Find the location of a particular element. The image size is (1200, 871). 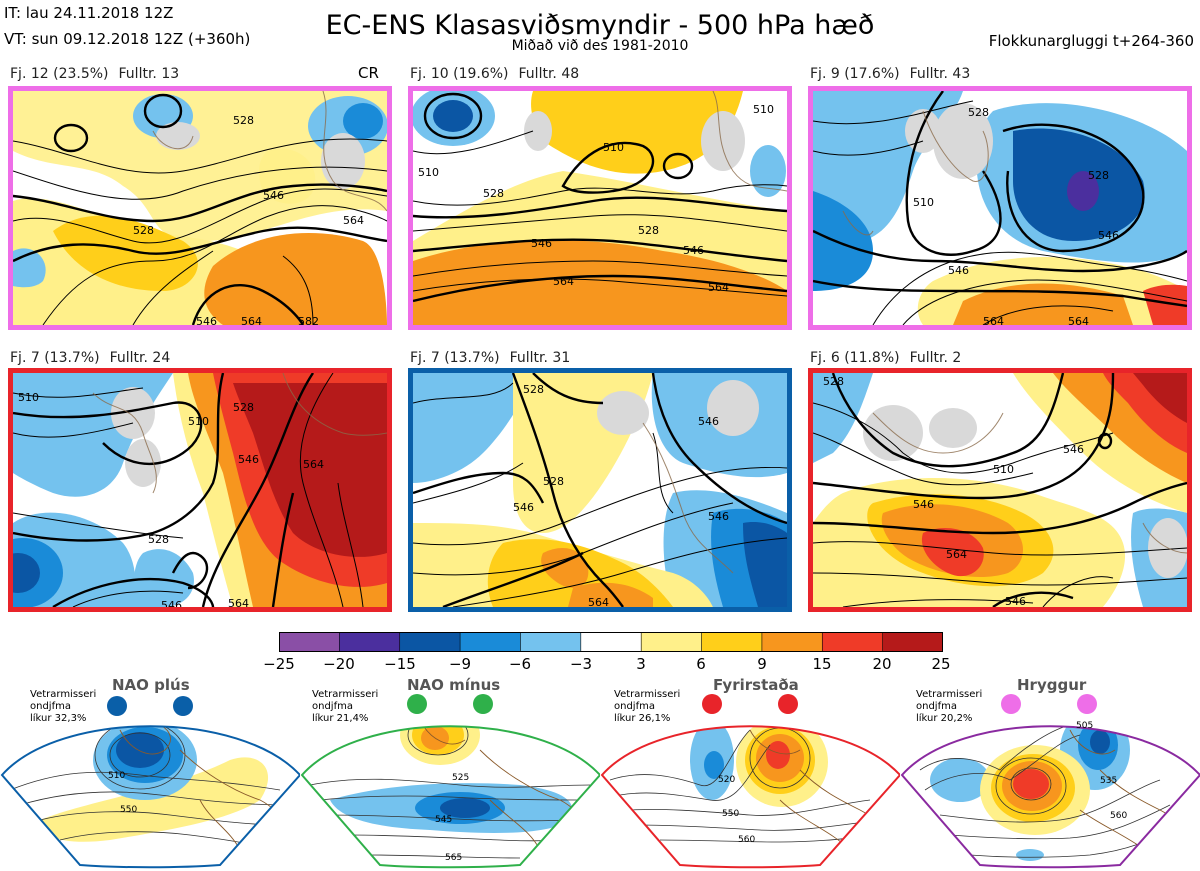

contour-label: 565 is located at coordinates (453, 858).